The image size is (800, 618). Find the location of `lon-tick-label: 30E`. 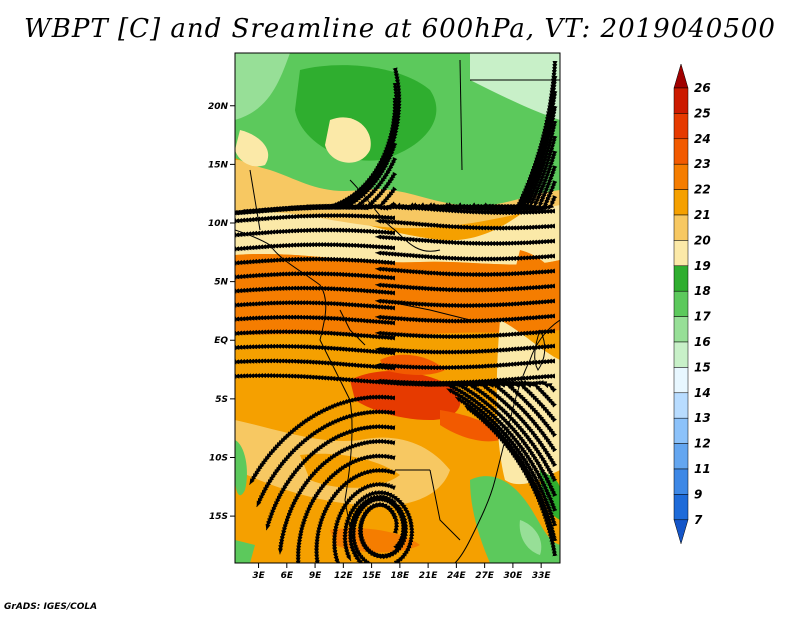

lon-tick-label: 30E is located at coordinates (514, 576).